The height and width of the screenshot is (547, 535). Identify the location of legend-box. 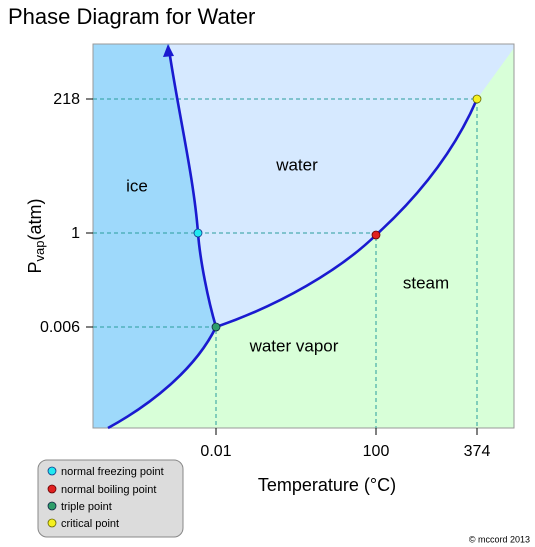
(110, 498).